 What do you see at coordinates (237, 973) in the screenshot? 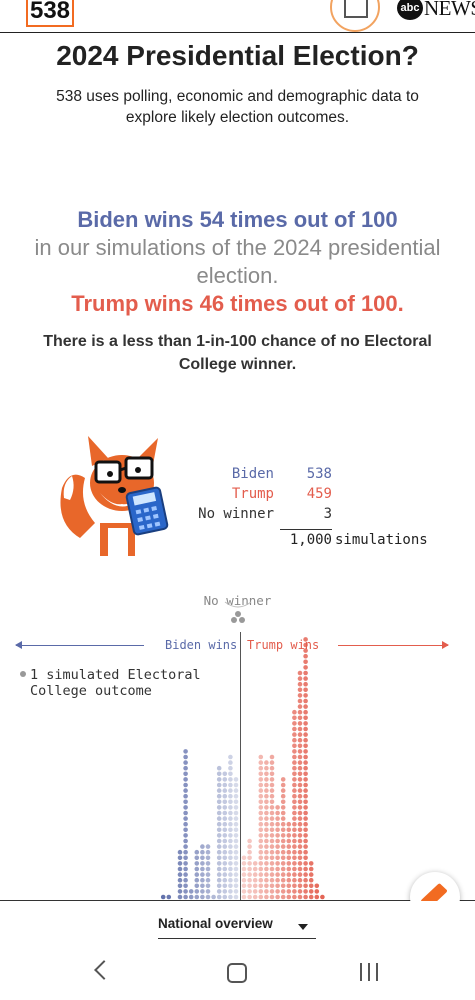
I see `home-icon` at bounding box center [237, 973].